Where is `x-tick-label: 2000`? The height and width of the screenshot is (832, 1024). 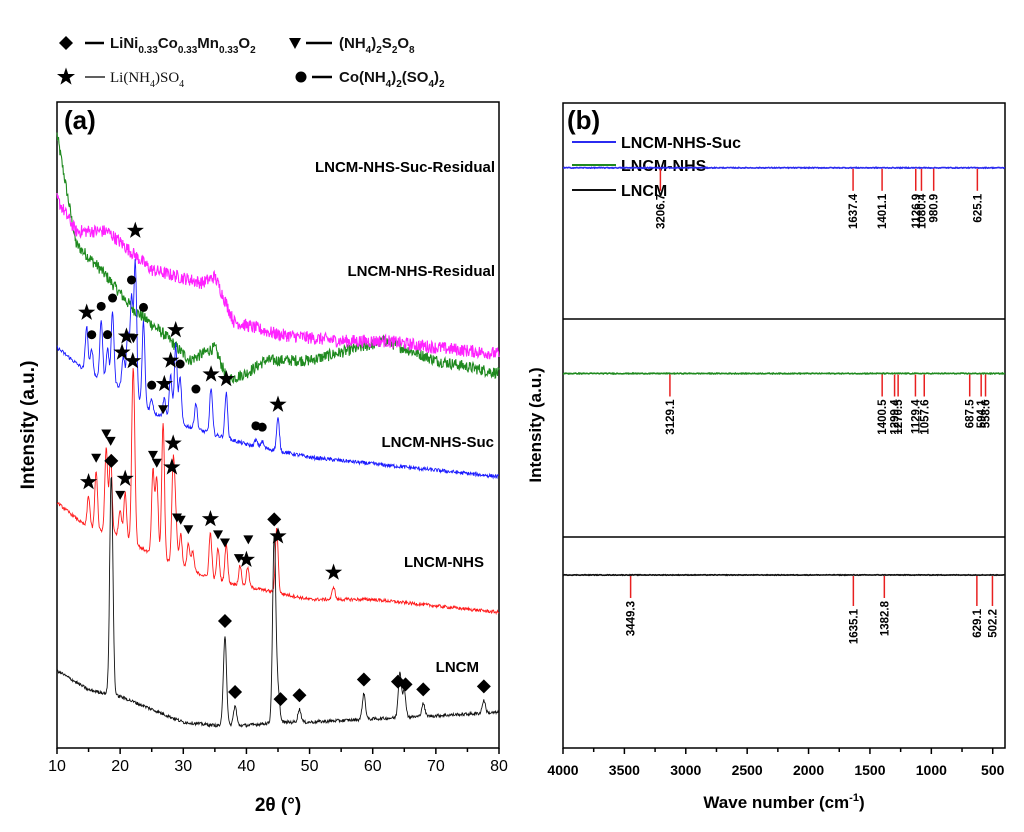 x-tick-label: 2000 is located at coordinates (808, 770).